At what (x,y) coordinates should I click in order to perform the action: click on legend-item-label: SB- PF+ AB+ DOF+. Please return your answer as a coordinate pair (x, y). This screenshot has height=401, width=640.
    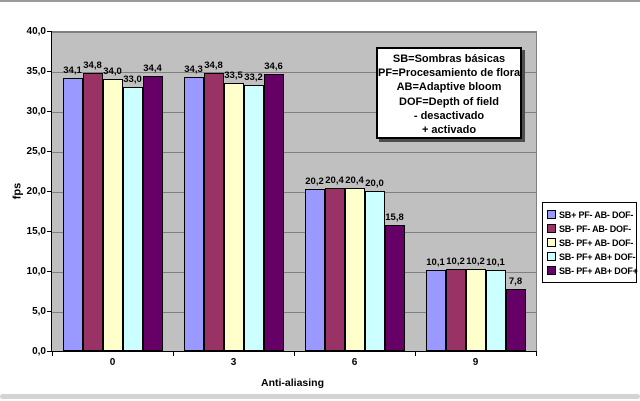
    Looking at the image, I should click on (598, 270).